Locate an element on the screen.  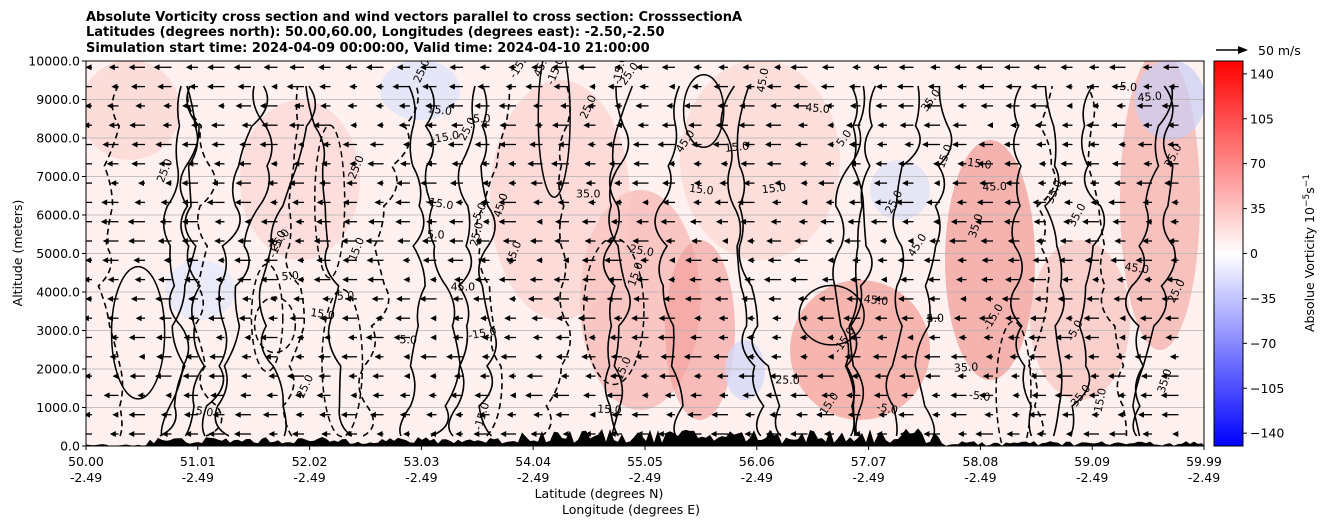
contour-label: 35.0 is located at coordinates (588, 193).